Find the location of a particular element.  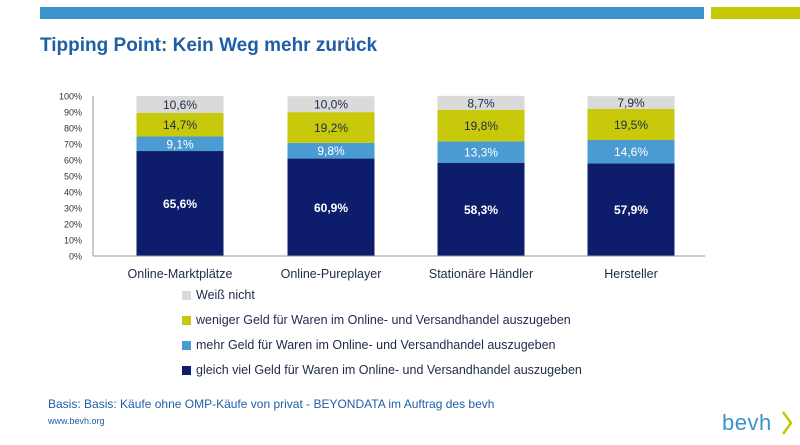

y-tick-label: 20% is located at coordinates (73, 225).